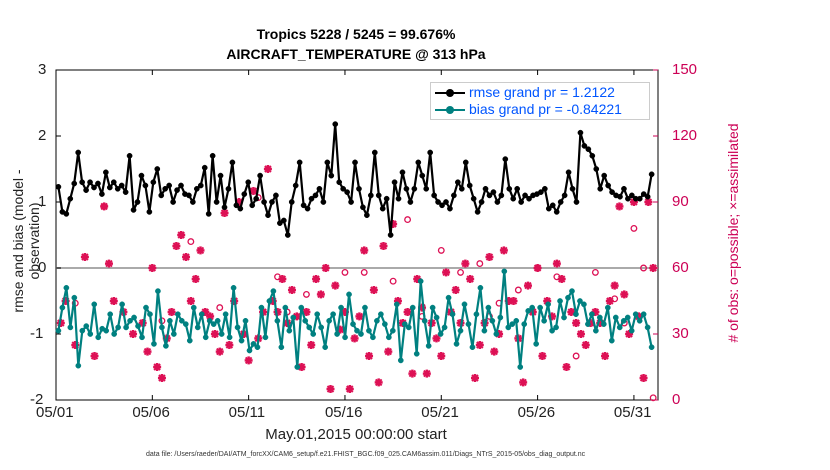 The width and height of the screenshot is (830, 470). I want to click on y-right-tick-label: 90, so click(680, 201).